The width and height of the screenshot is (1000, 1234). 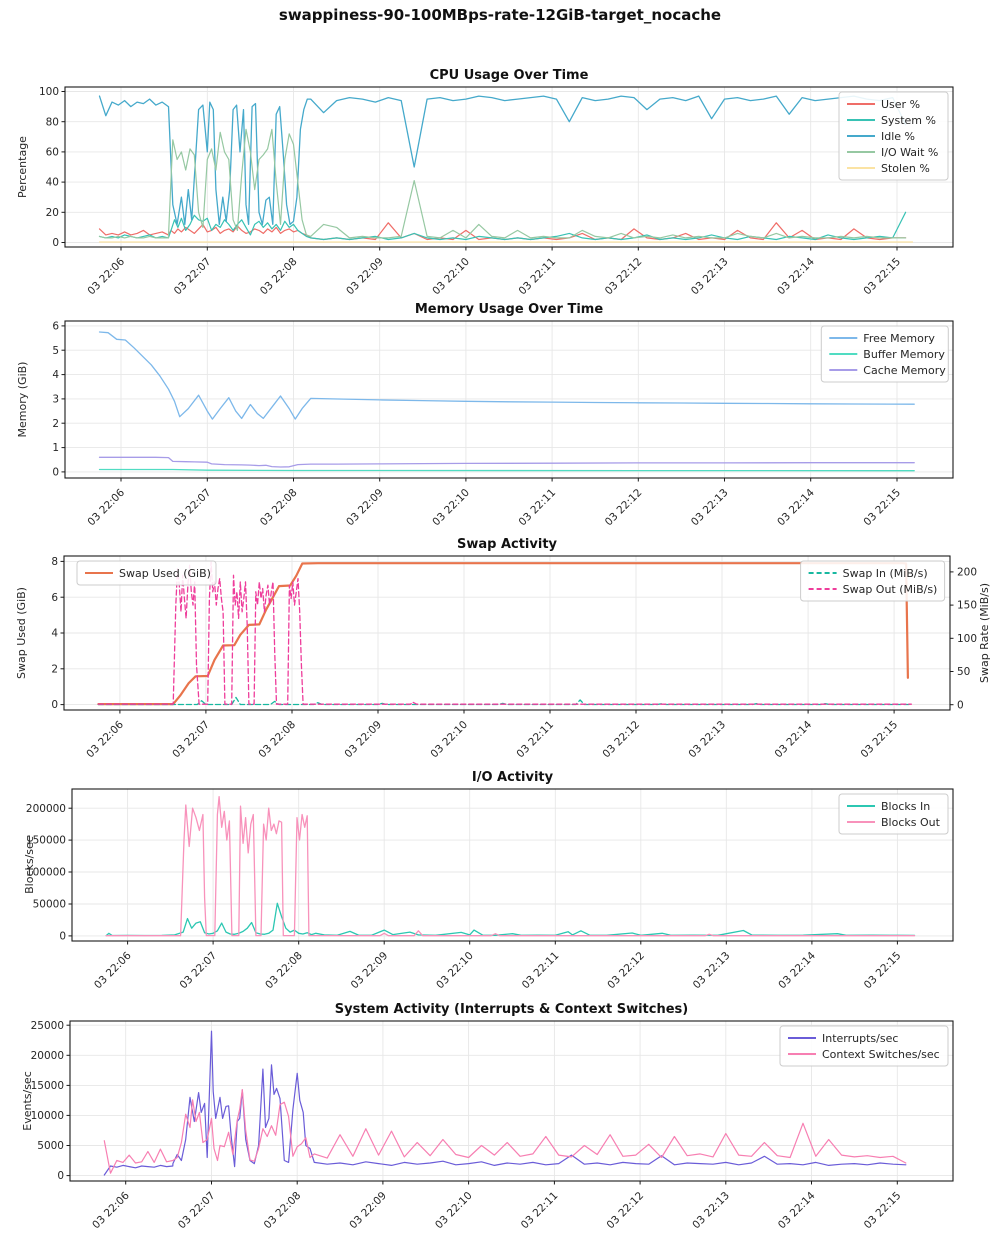 What do you see at coordinates (905, 168) in the screenshot?
I see `legend-label-stolen: Stolen %` at bounding box center [905, 168].